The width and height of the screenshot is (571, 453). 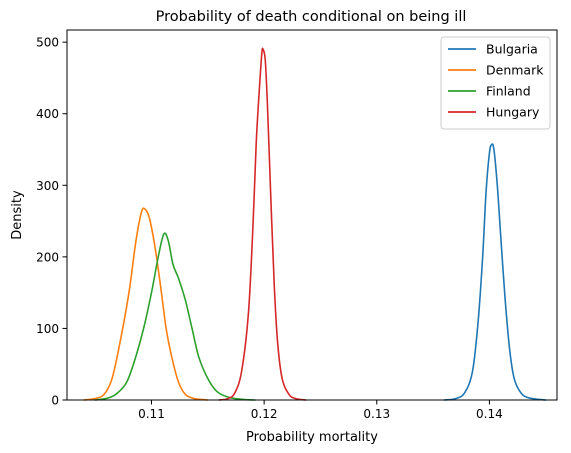 What do you see at coordinates (513, 112) in the screenshot?
I see `legend-label-hungary: Hungary` at bounding box center [513, 112].